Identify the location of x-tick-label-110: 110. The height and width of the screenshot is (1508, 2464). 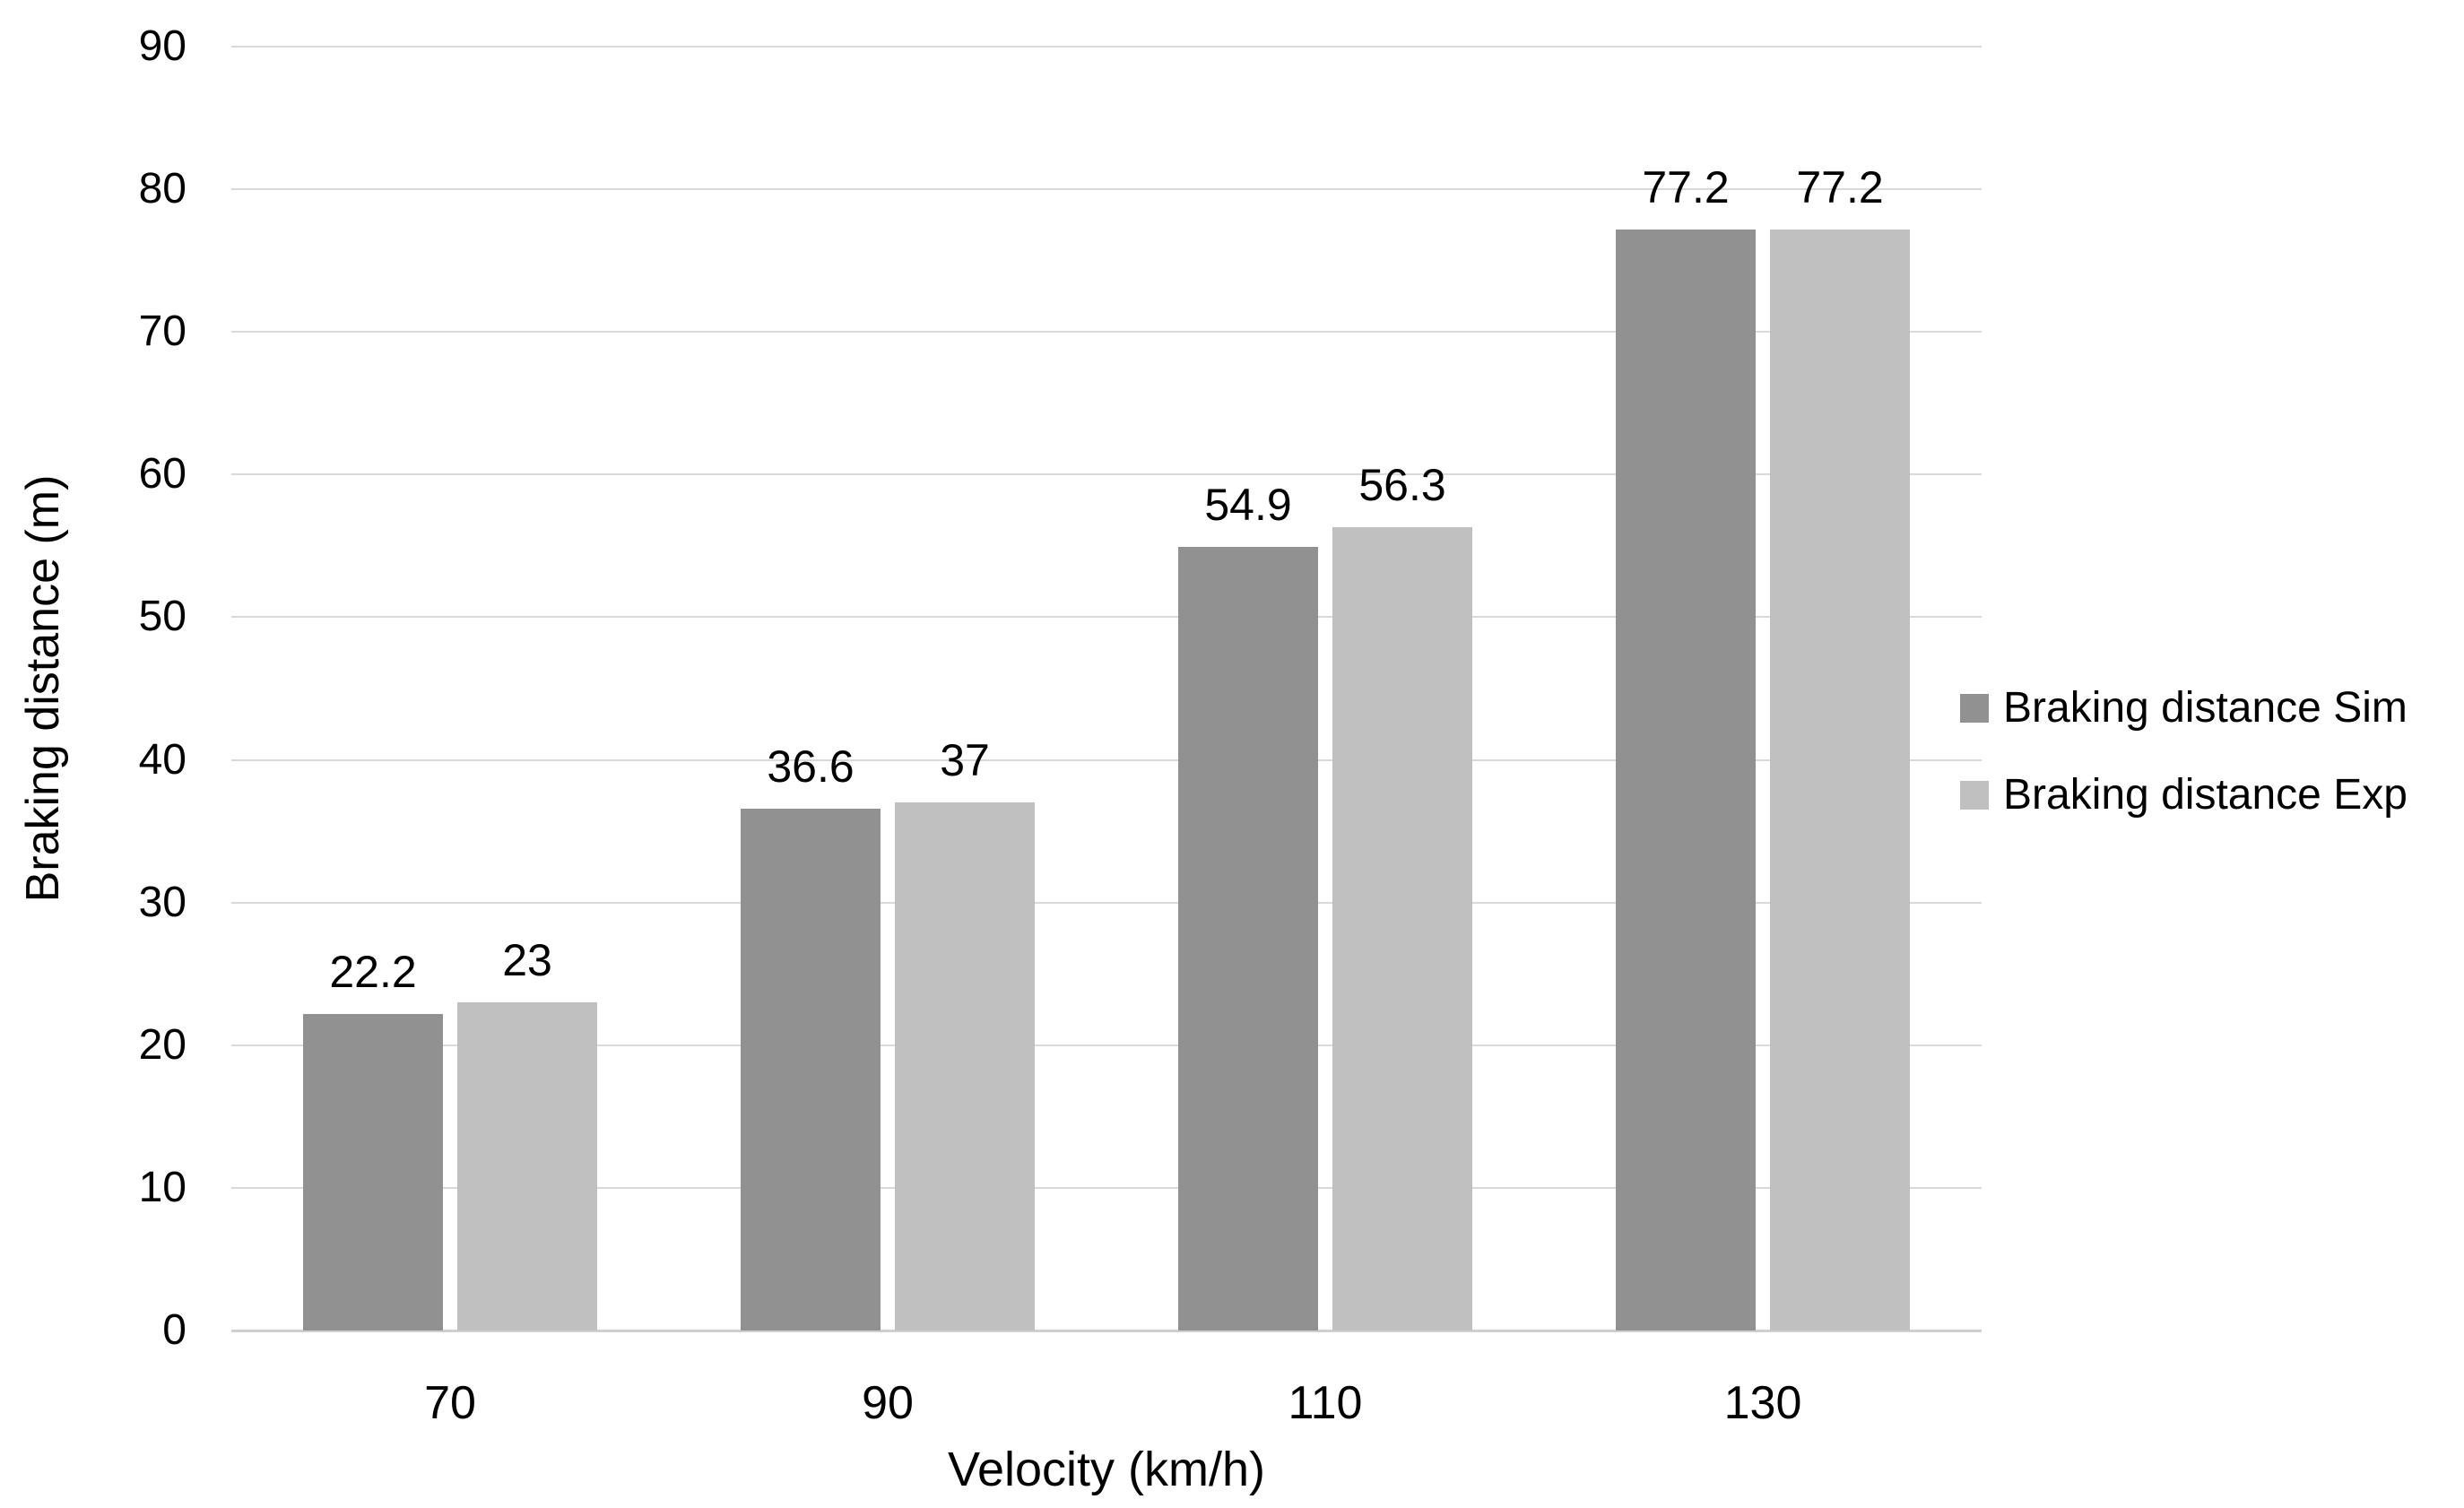
(1325, 1403).